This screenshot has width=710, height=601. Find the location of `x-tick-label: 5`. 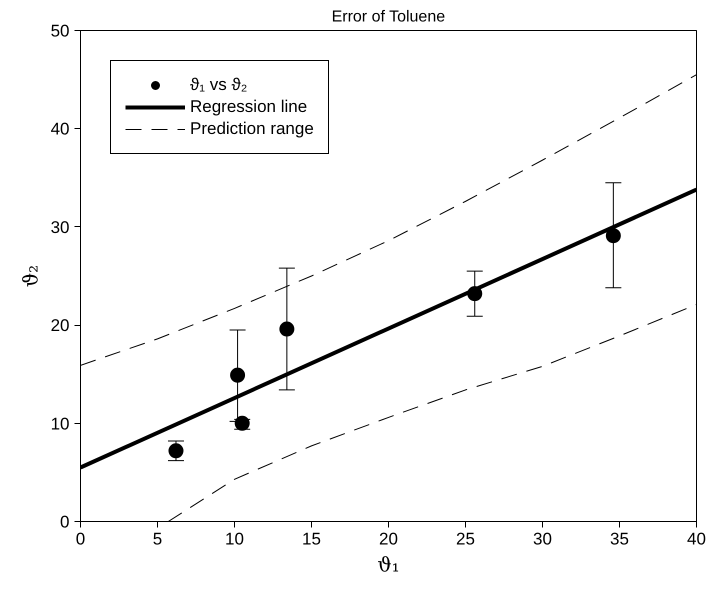

x-tick-label: 5 is located at coordinates (157, 539).